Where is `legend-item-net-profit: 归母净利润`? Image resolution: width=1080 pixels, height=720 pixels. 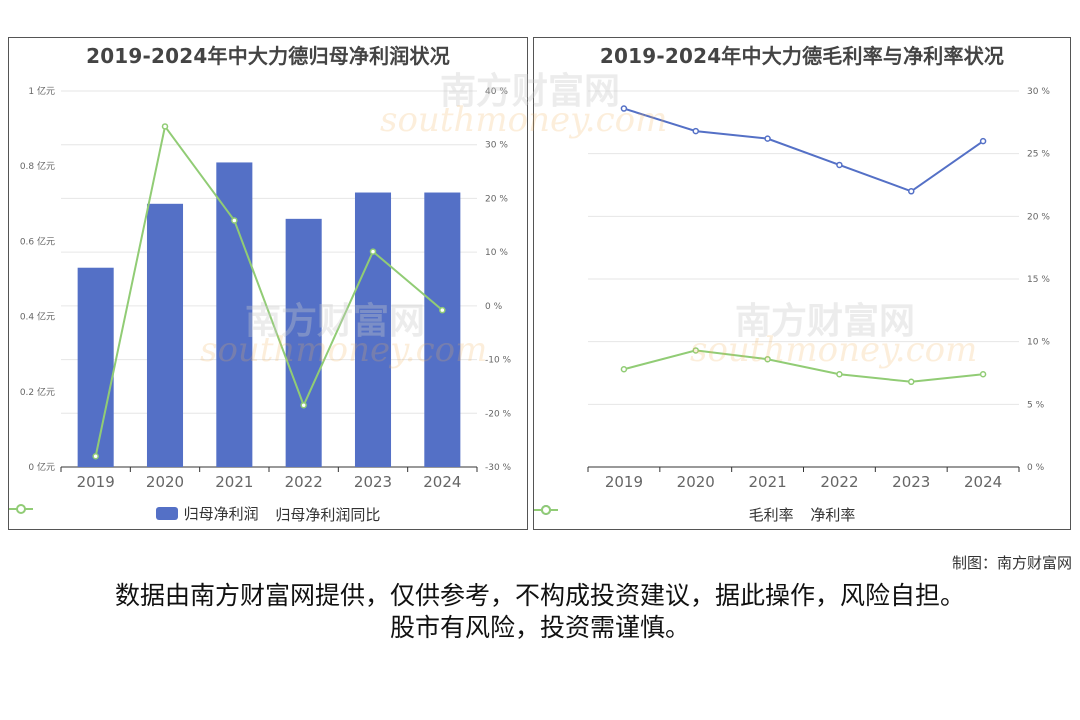 legend-item-net-profit: 归母净利润 is located at coordinates (207, 513).